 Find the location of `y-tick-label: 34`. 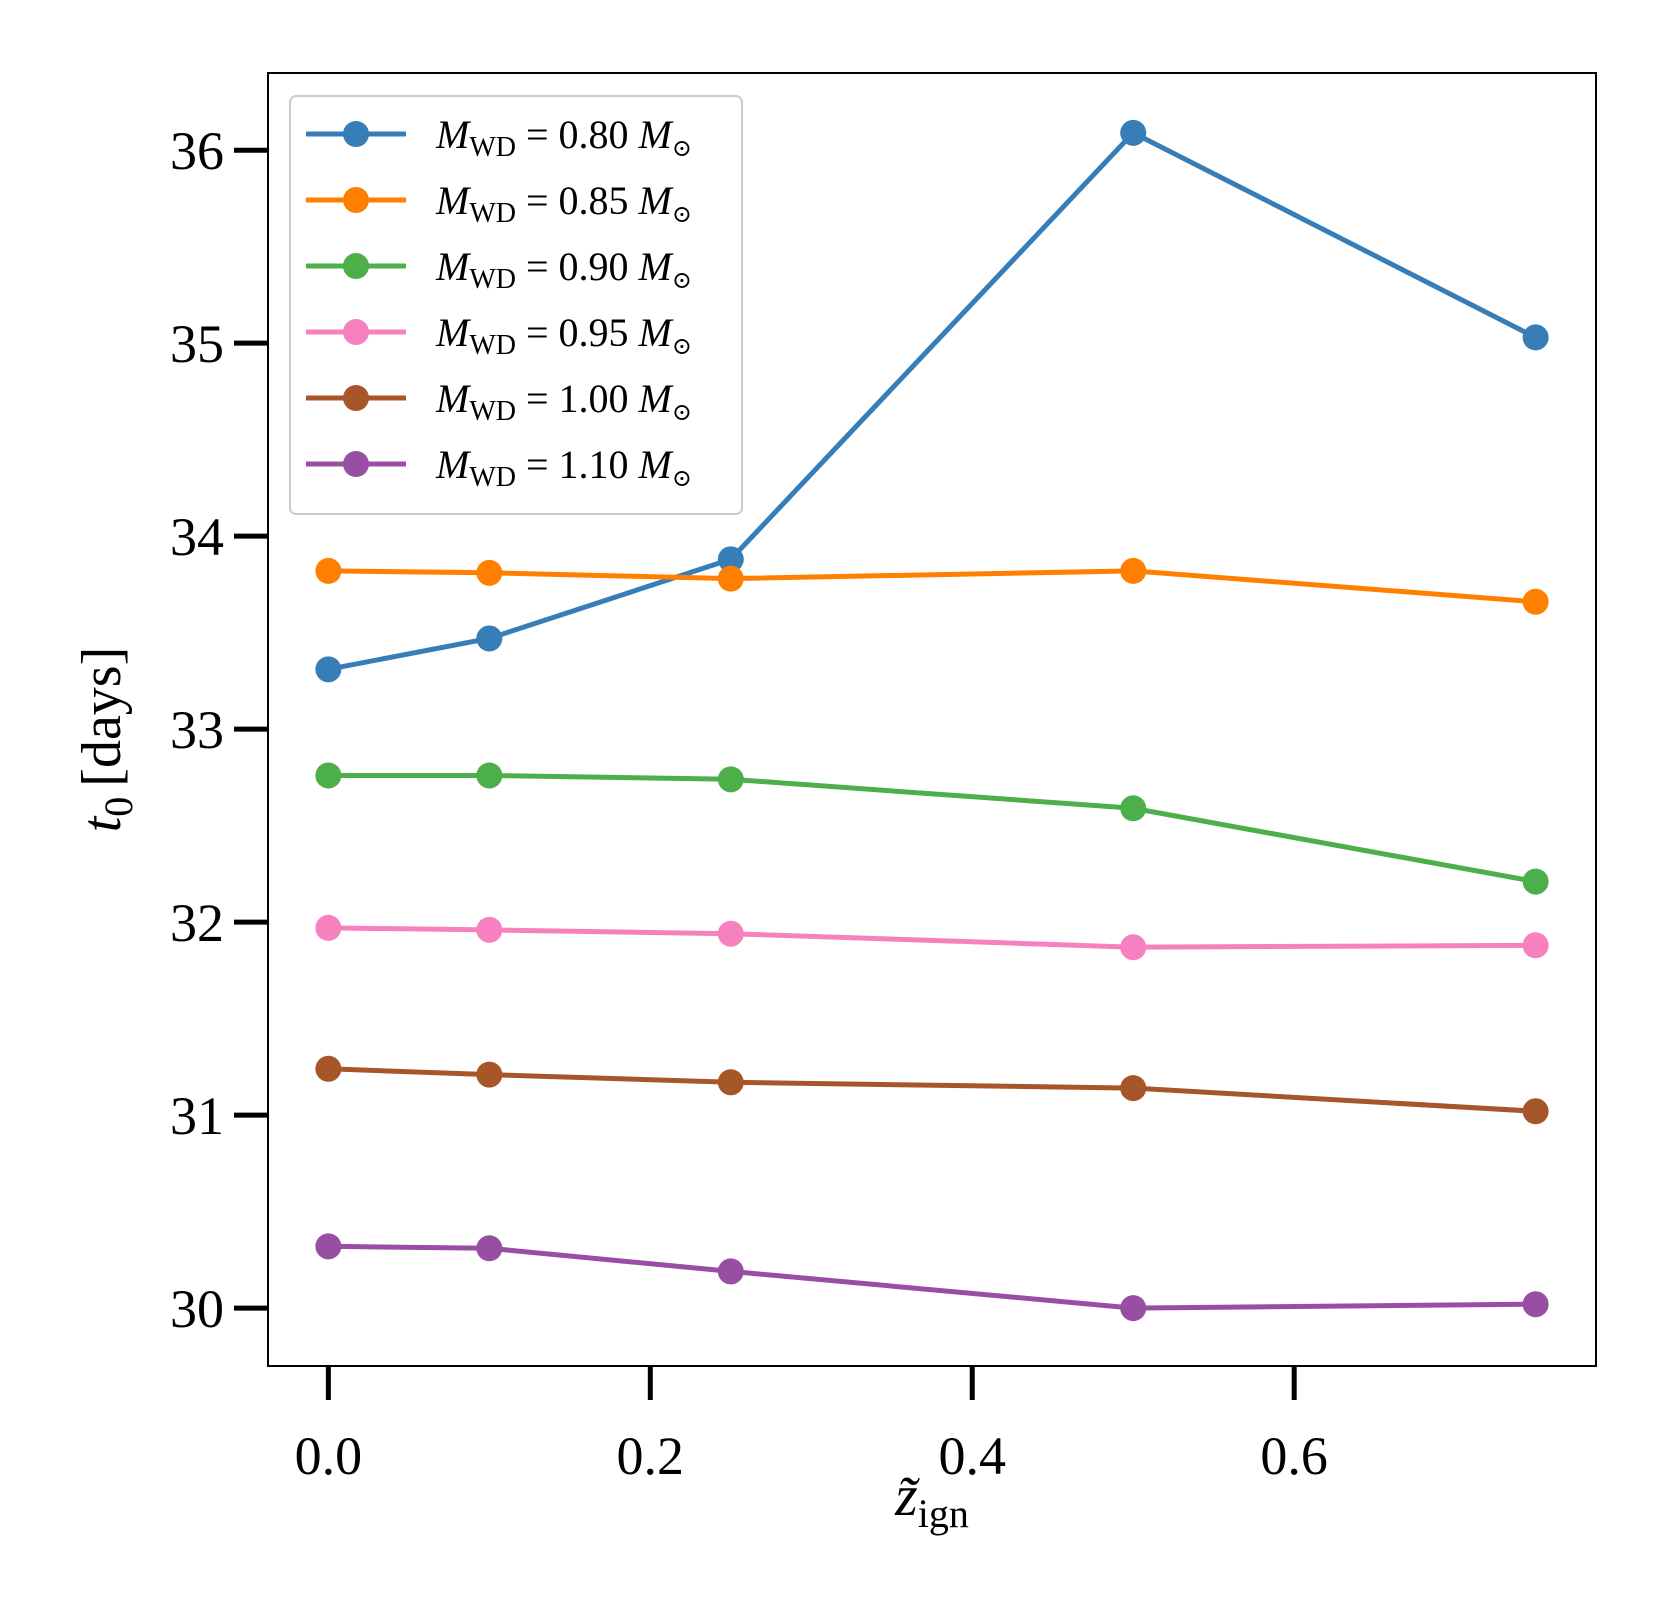

y-tick-label: 34 is located at coordinates (197, 537).